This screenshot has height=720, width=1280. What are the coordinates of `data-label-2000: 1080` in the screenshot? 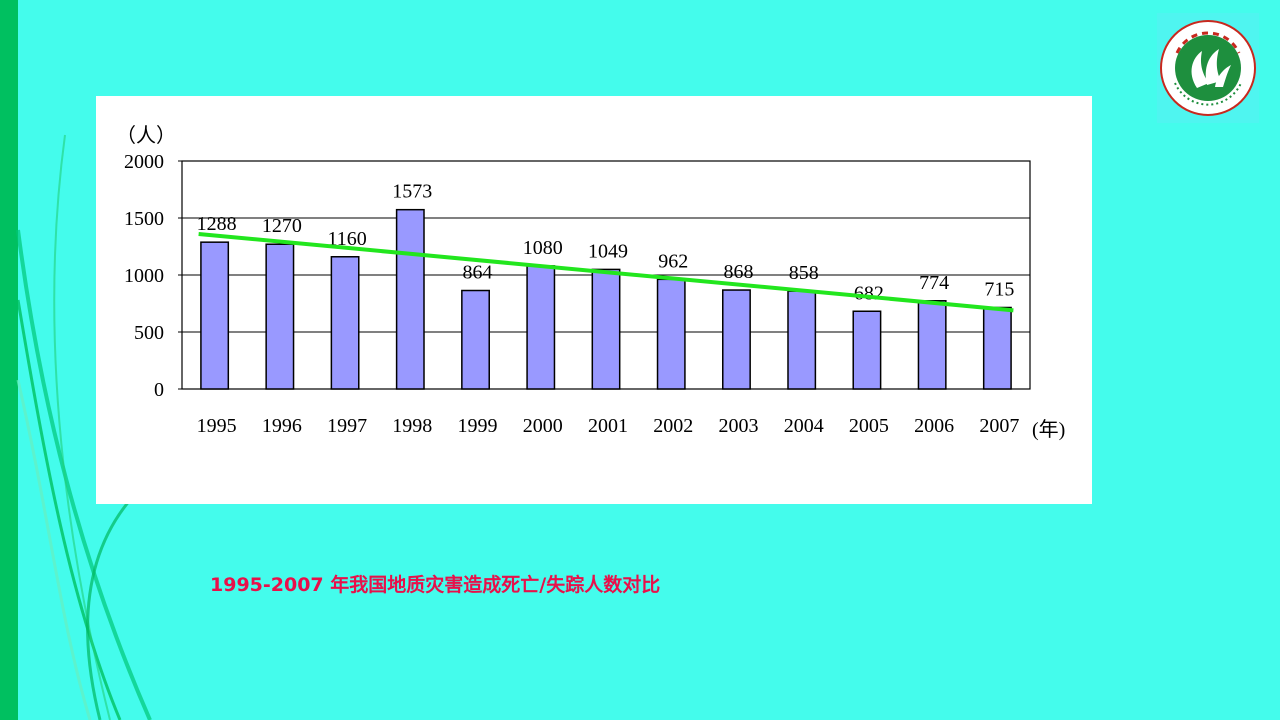 It's located at (543, 248).